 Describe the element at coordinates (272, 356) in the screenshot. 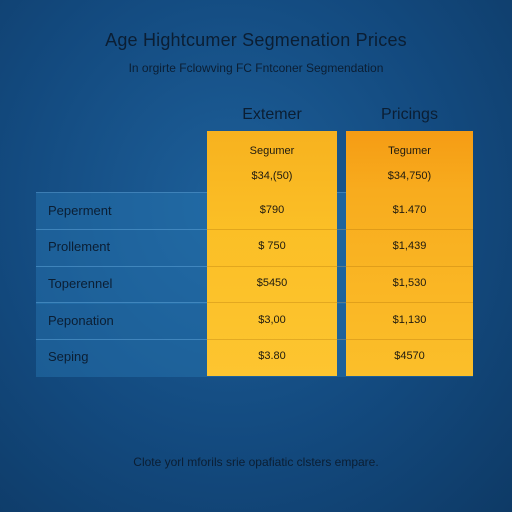

I see `cell-a: $3.80` at that location.